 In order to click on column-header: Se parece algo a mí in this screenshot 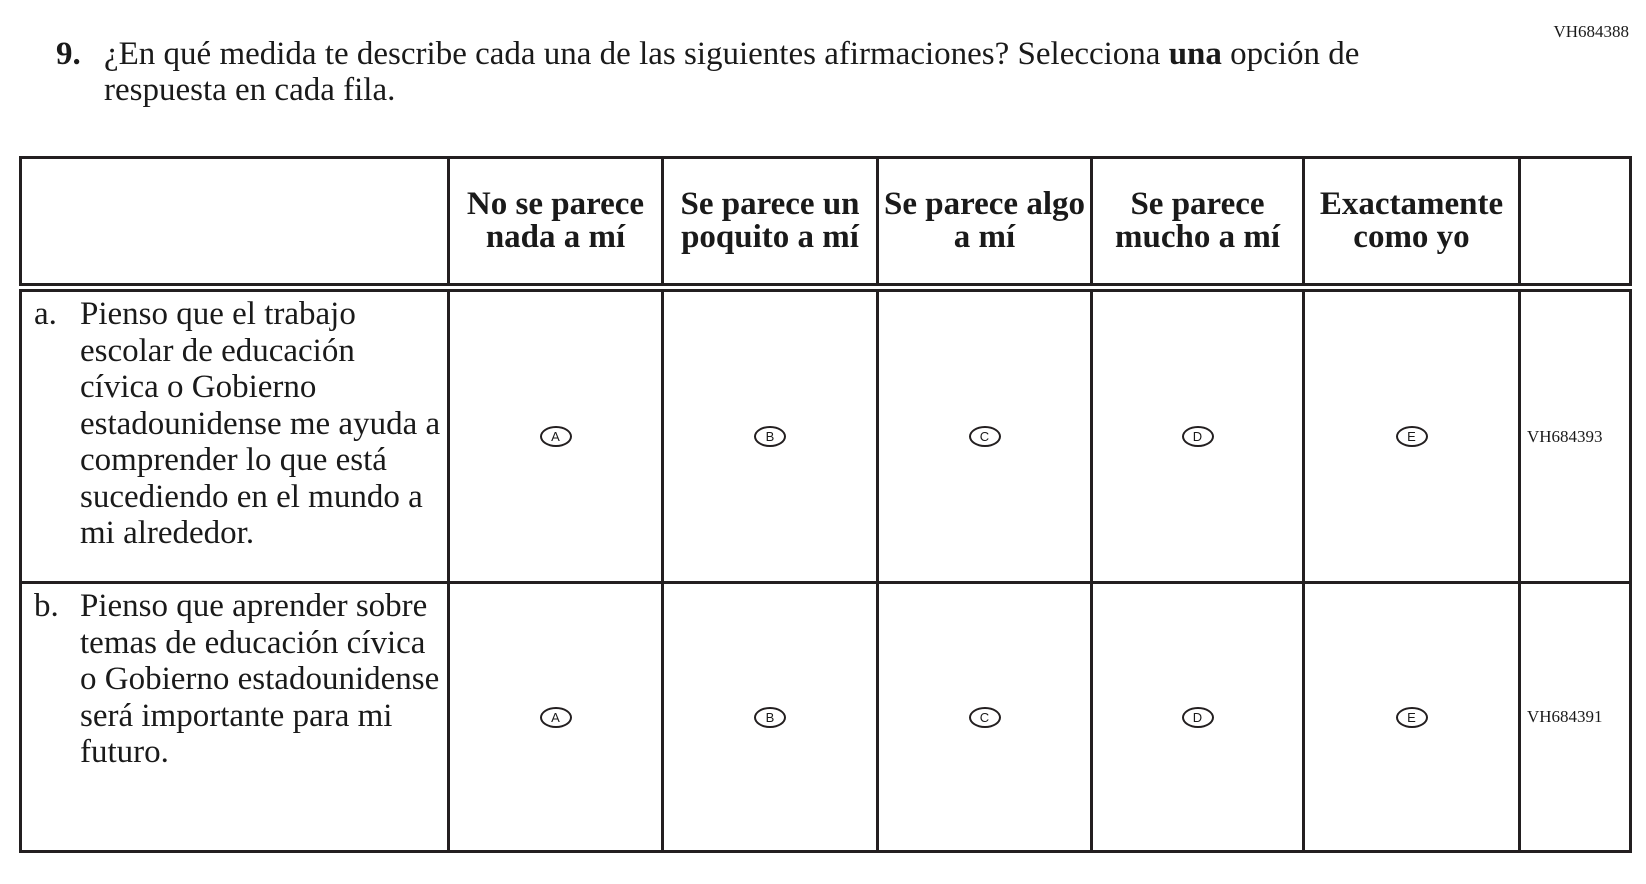, I will do `click(984, 224)`.